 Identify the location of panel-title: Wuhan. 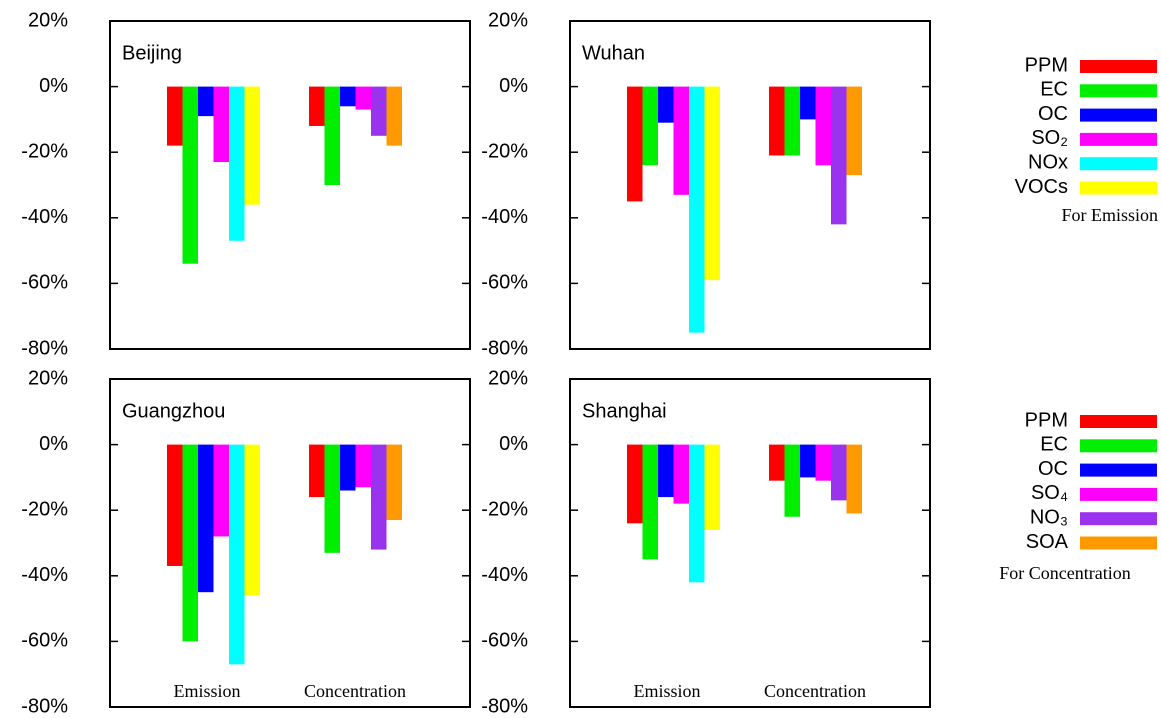
(613, 53).